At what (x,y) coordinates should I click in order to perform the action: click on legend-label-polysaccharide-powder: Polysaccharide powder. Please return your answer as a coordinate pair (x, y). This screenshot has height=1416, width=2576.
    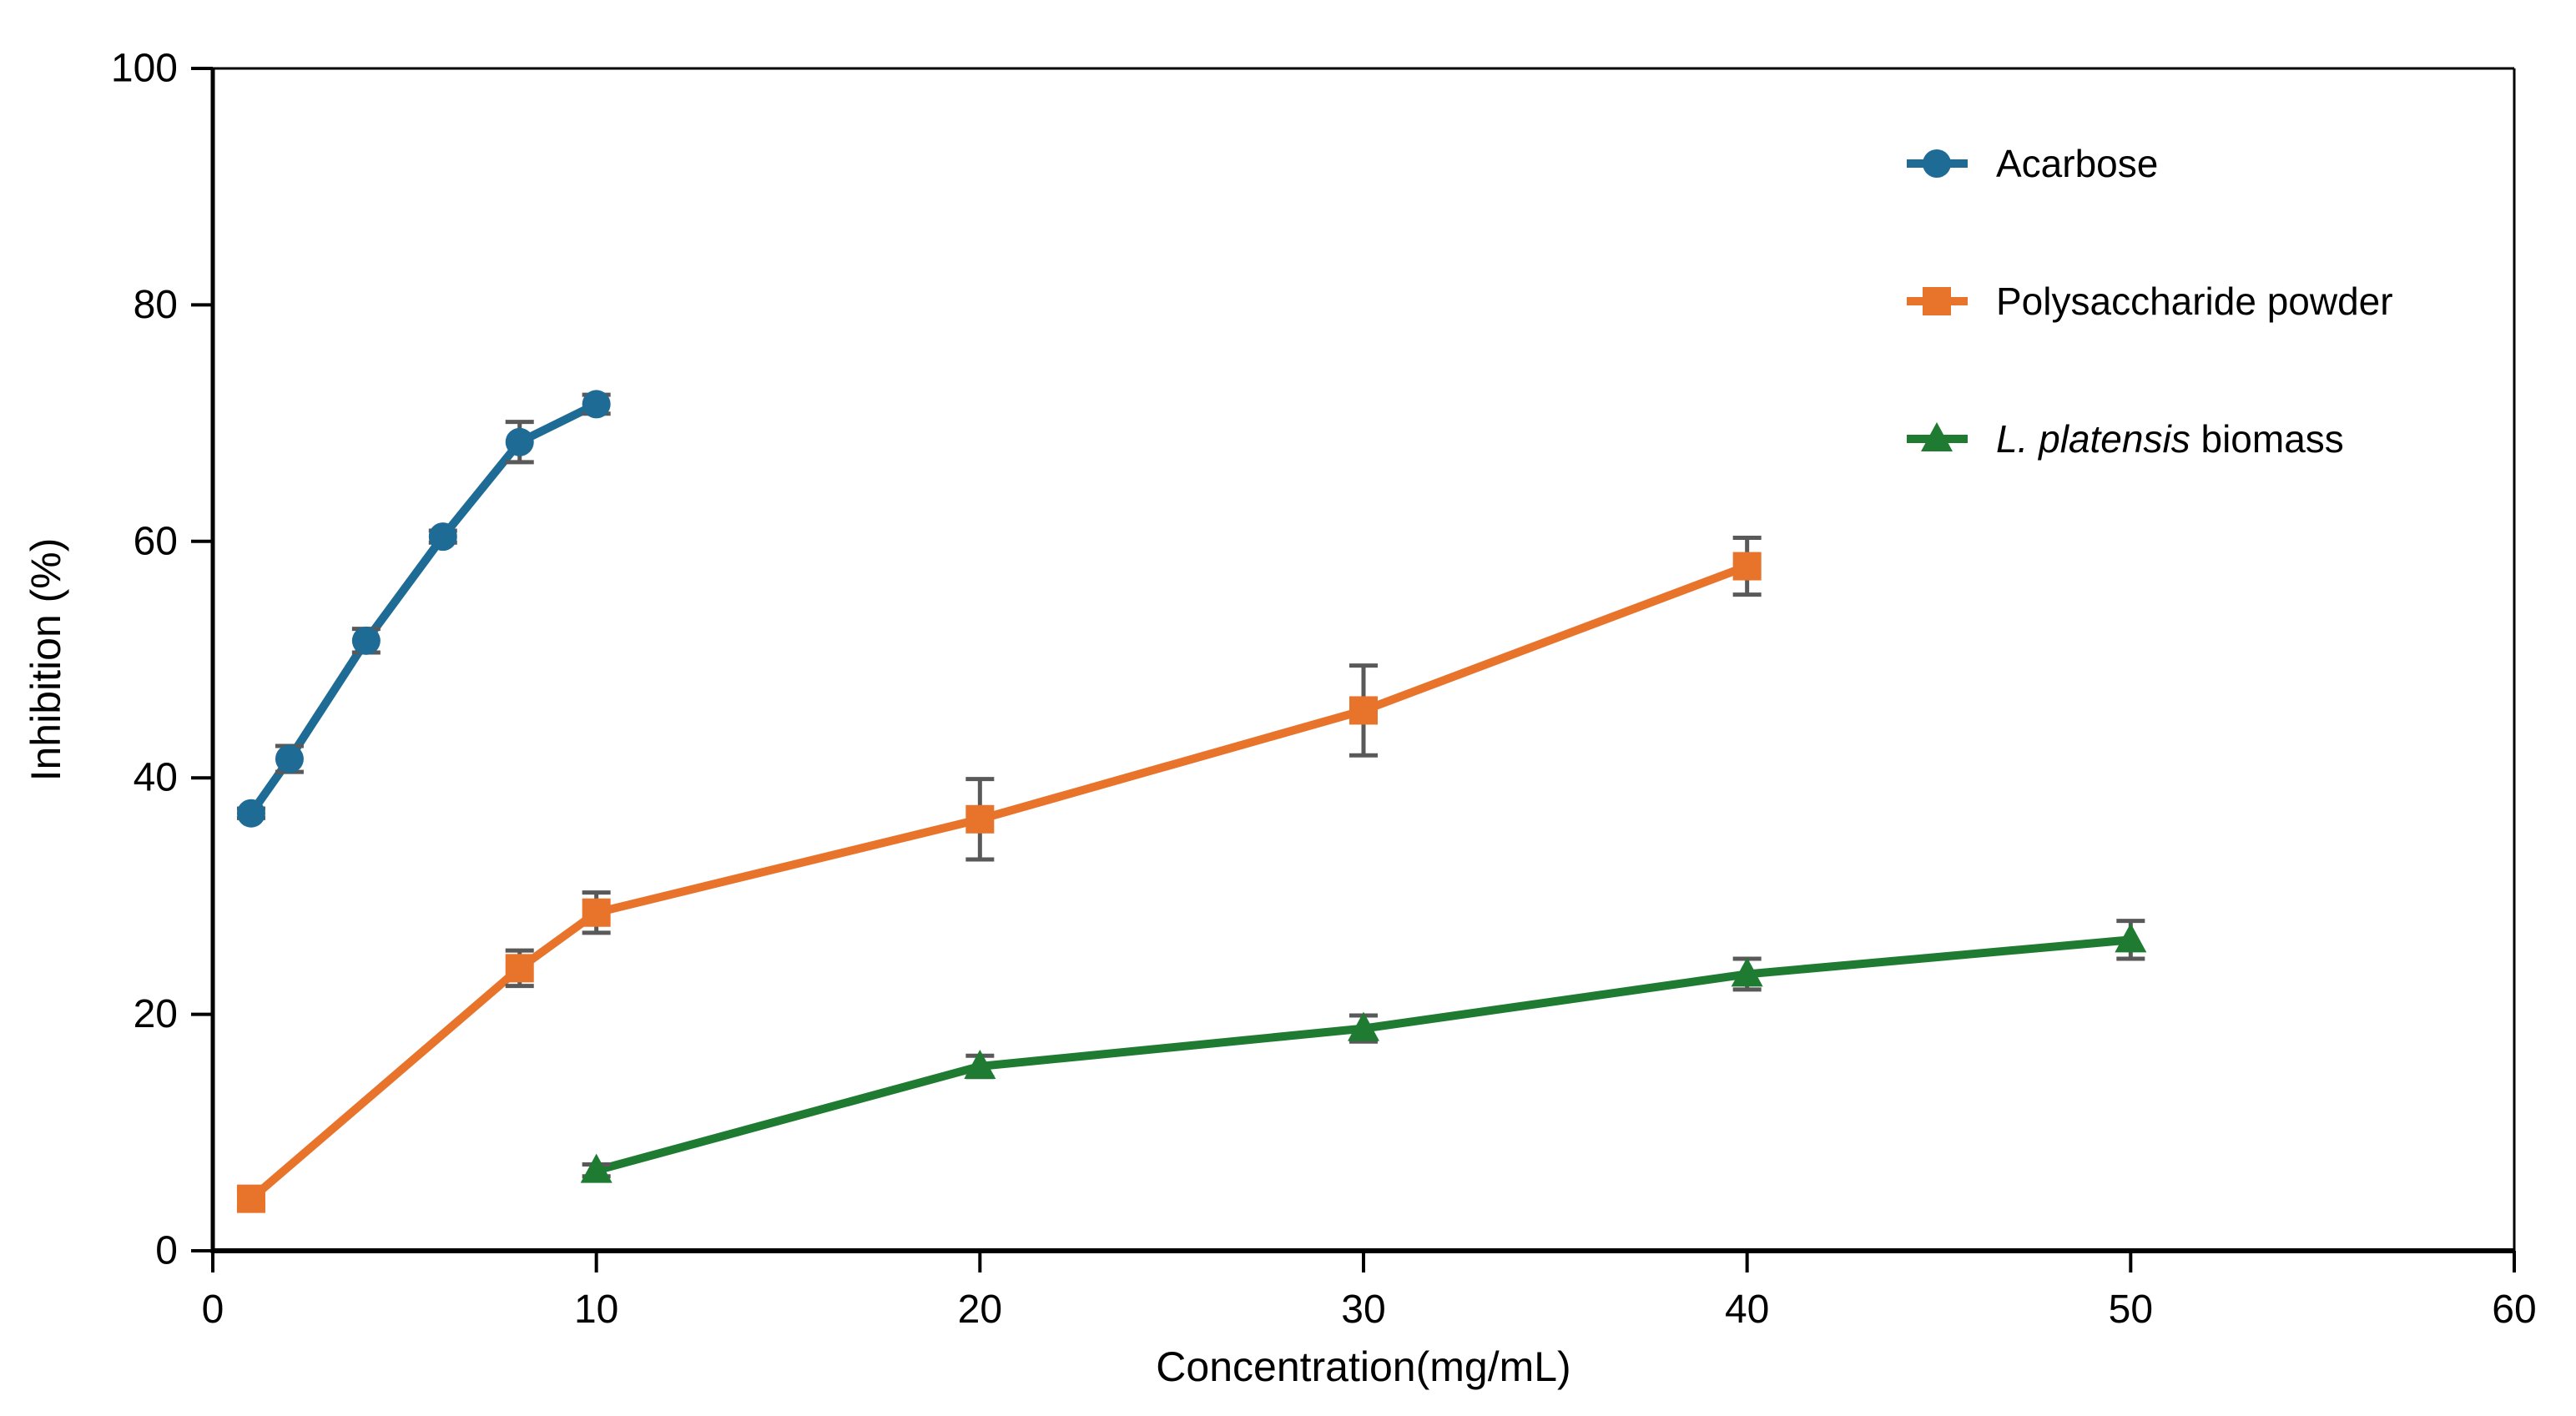
    Looking at the image, I should click on (2194, 301).